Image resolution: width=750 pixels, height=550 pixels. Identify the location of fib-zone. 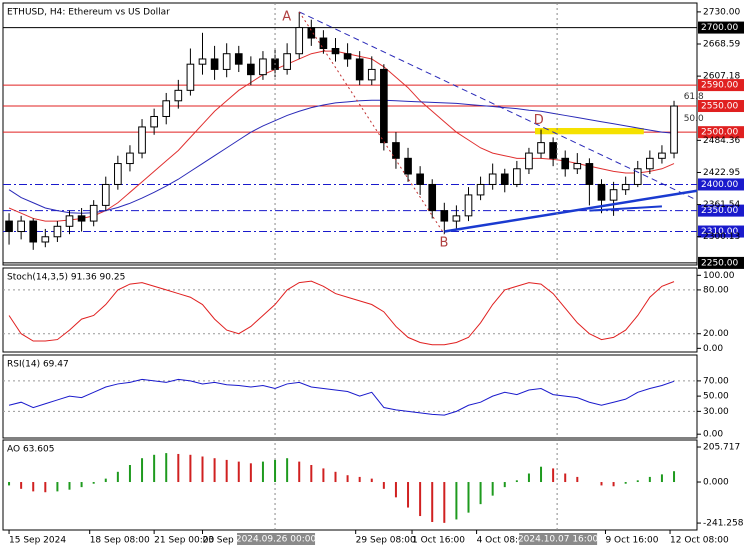
(589, 131).